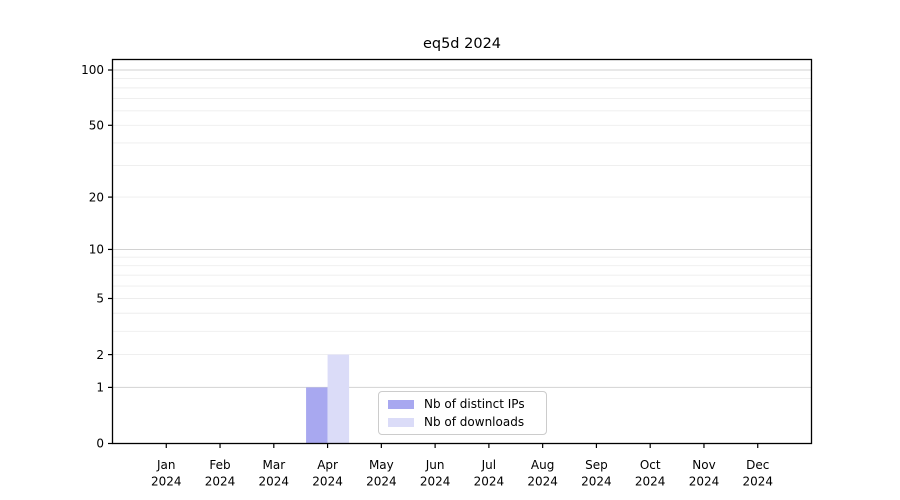 Image resolution: width=900 pixels, height=500 pixels. I want to click on legend-item-distinct-ips: Nb of distinct IPs, so click(467, 404).